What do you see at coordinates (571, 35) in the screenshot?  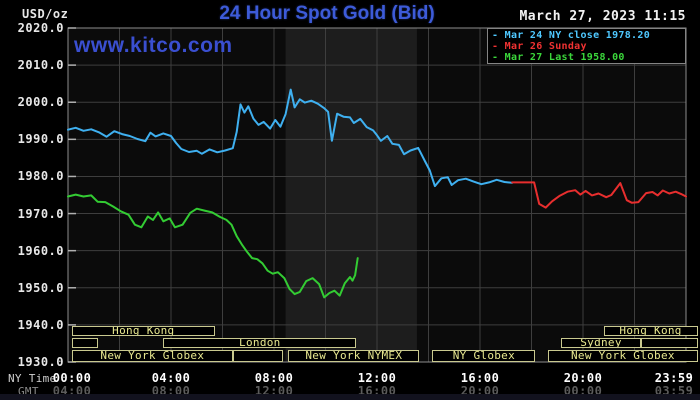 I see `legend-item: - Mar 24 NY close 1978.20` at bounding box center [571, 35].